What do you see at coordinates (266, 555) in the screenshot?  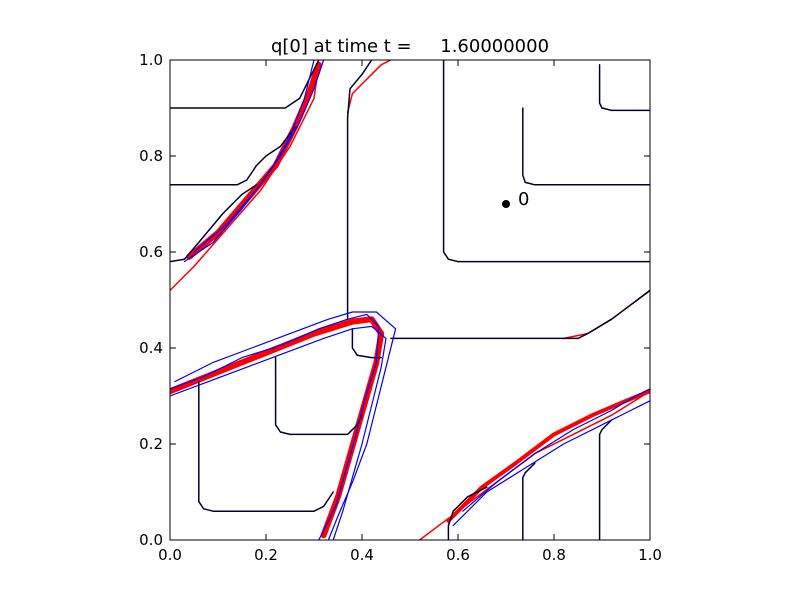 I see `x-tick-label: 0.2` at bounding box center [266, 555].